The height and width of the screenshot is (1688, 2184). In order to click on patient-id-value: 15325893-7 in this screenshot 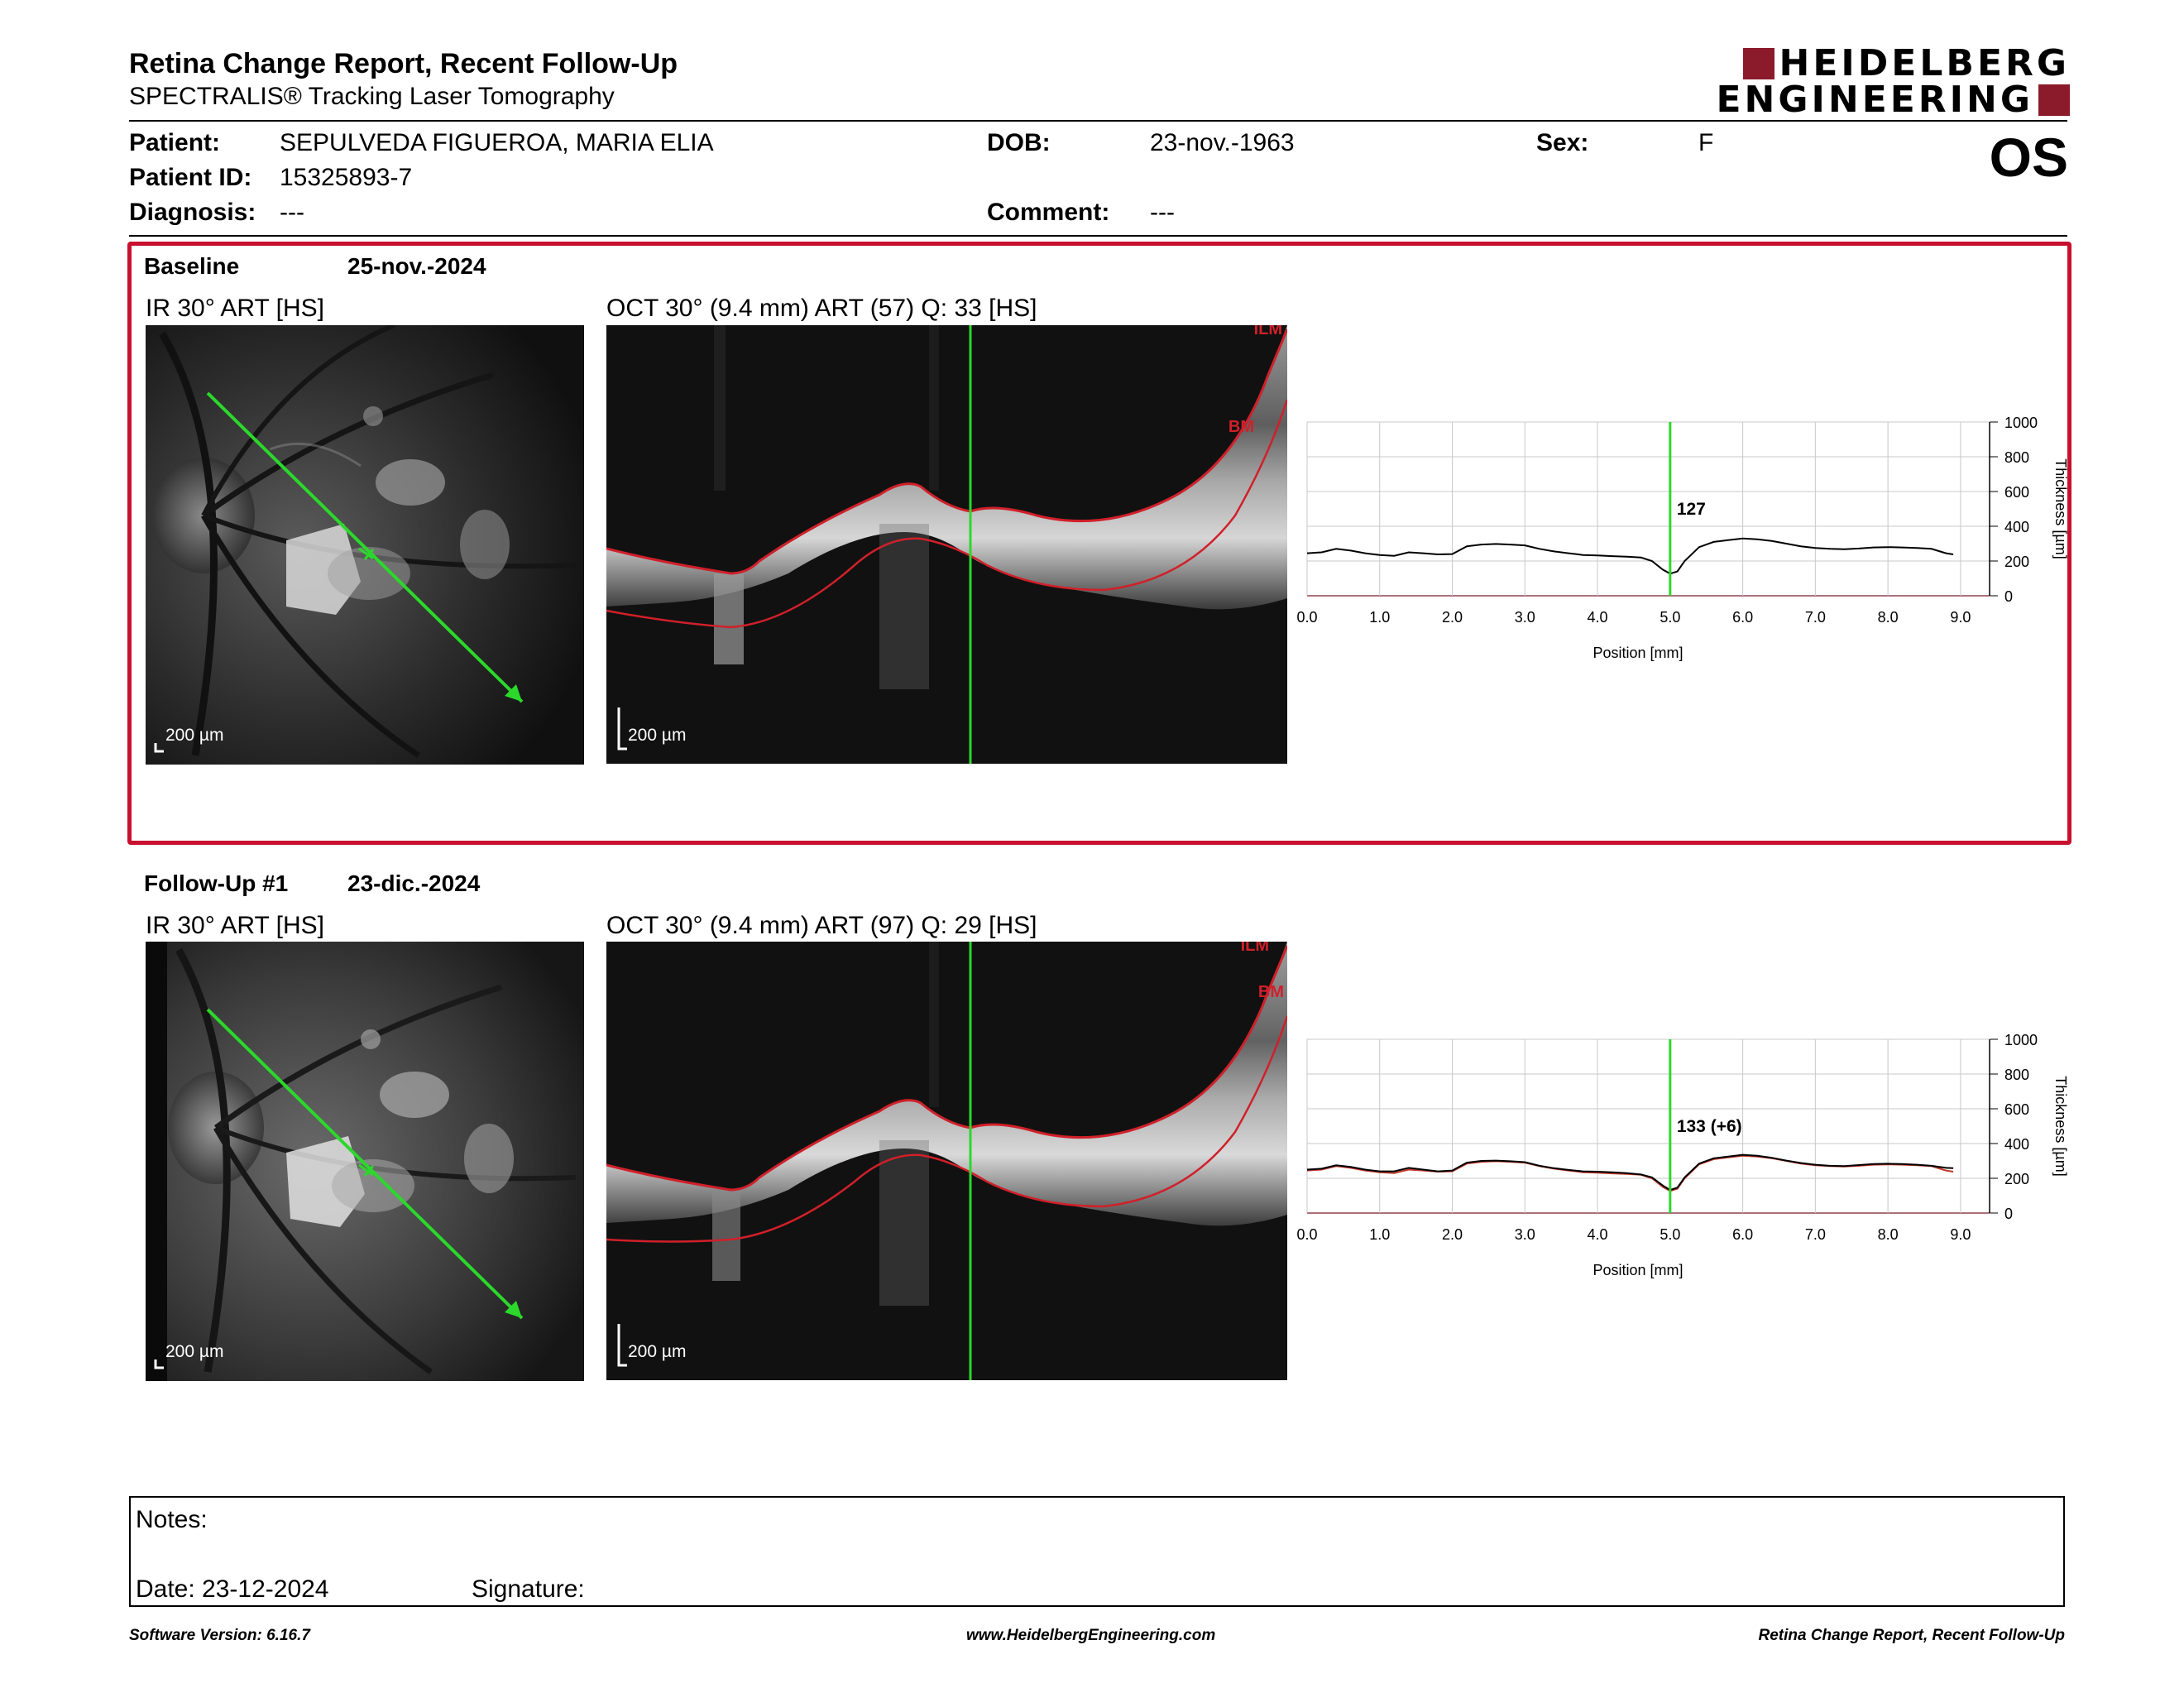, I will do `click(346, 177)`.